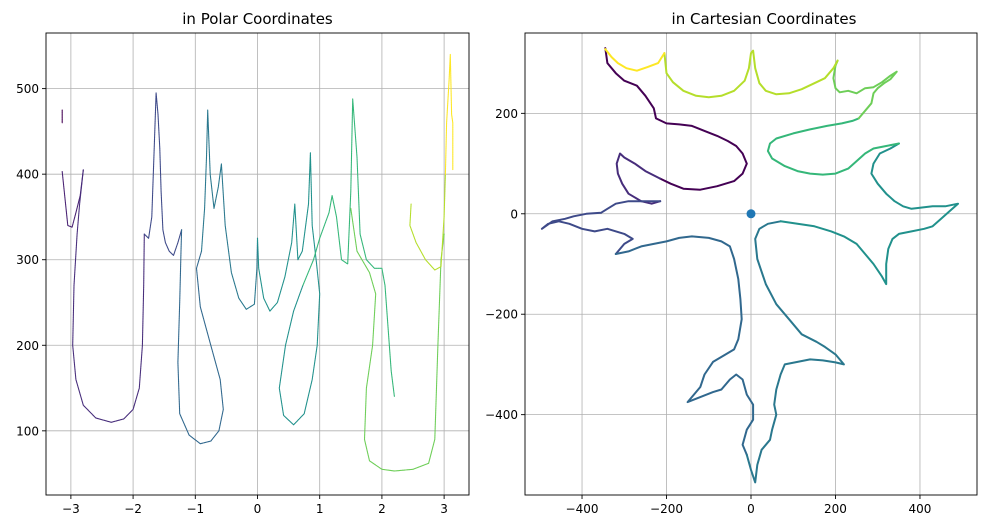 This screenshot has height=528, width=986. Describe the element at coordinates (27, 175) in the screenshot. I see `polar-y-tick-label: 400` at that location.